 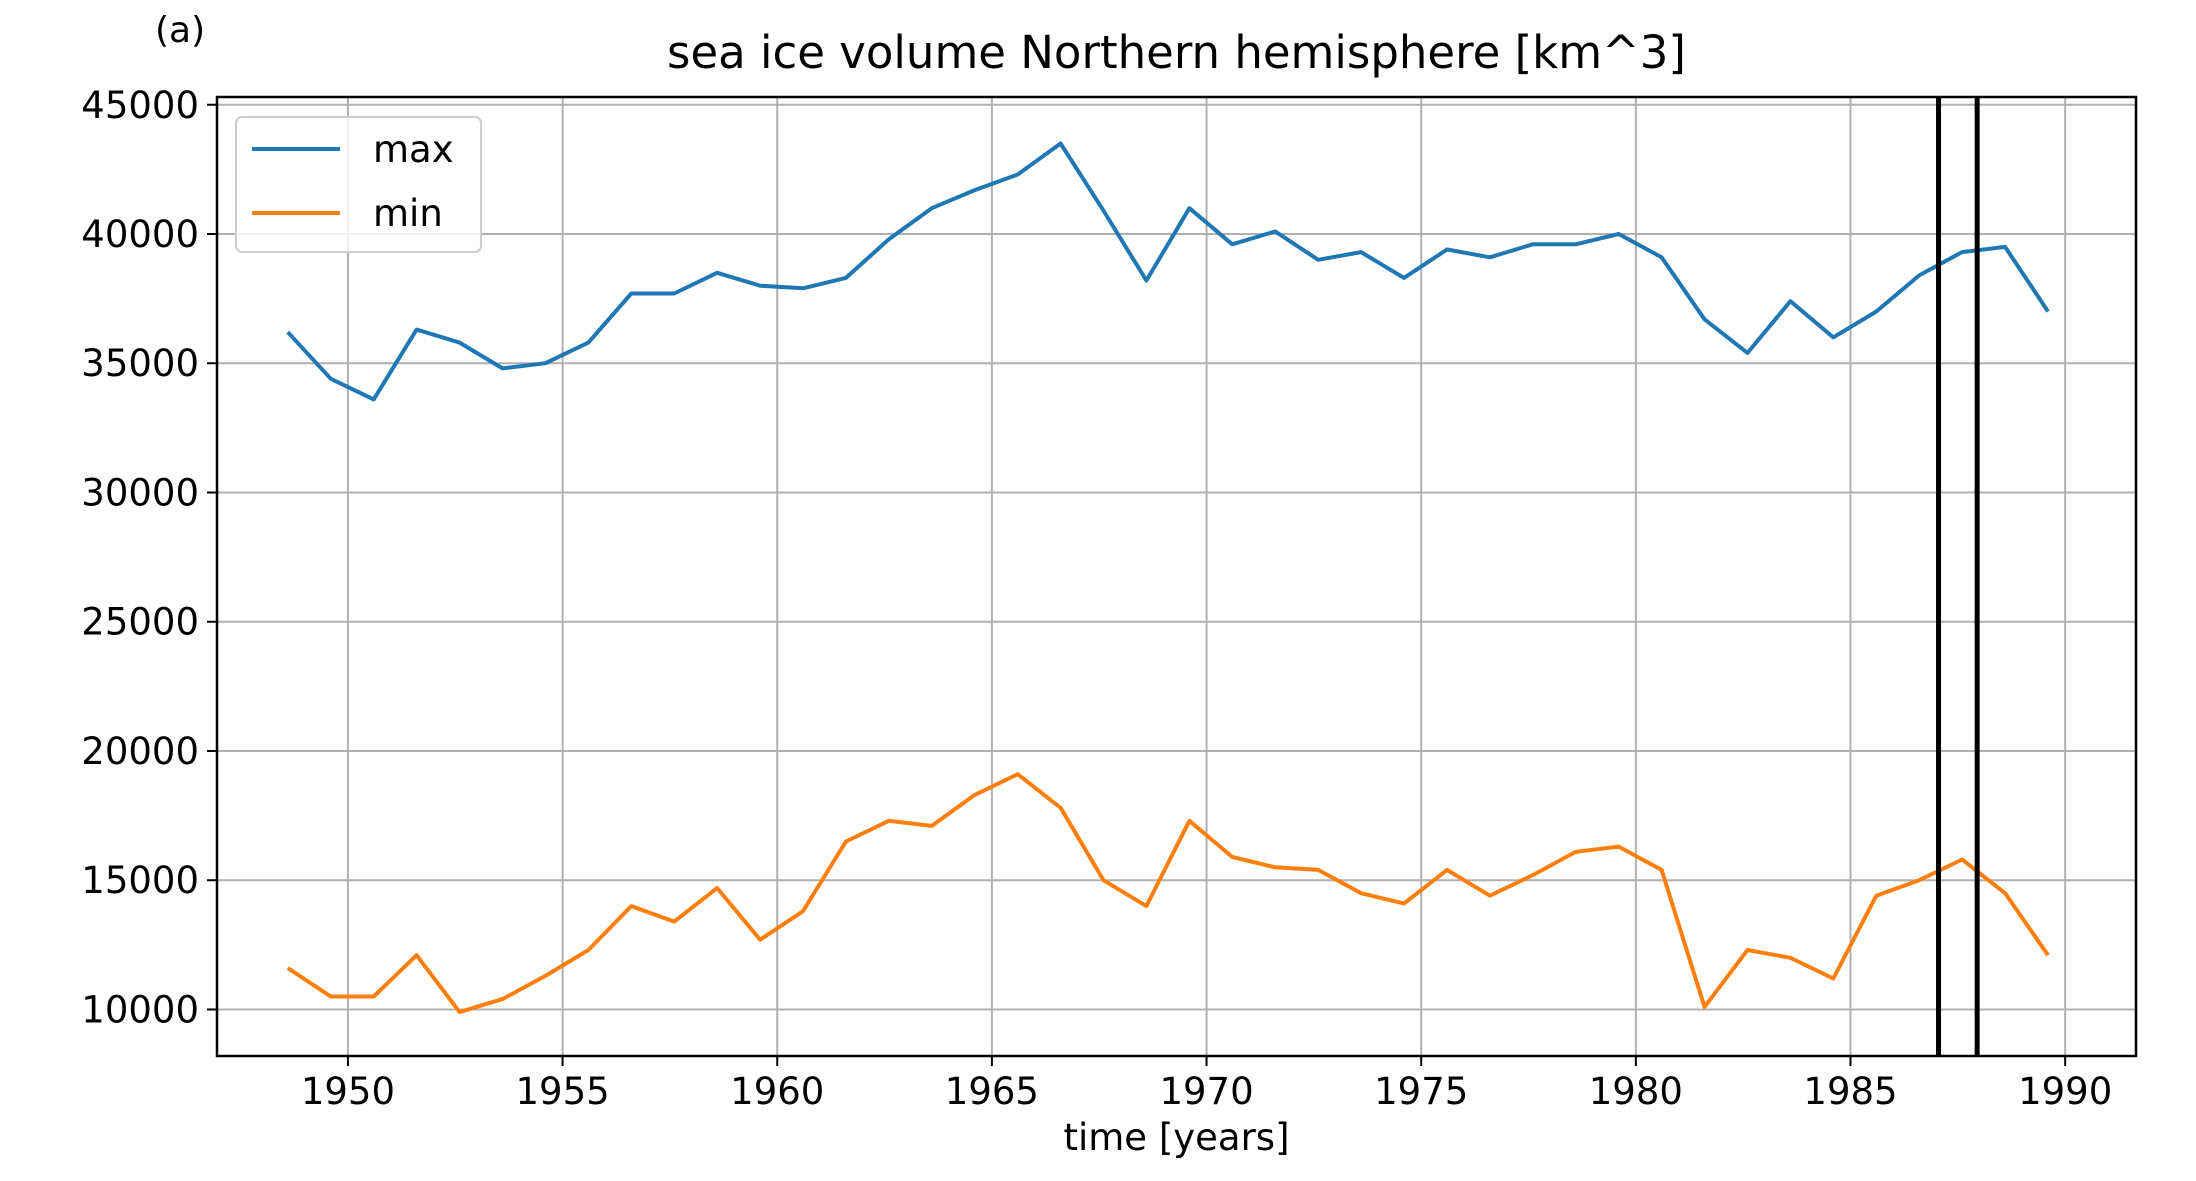 What do you see at coordinates (408, 213) in the screenshot?
I see `legend-label-min: min` at bounding box center [408, 213].